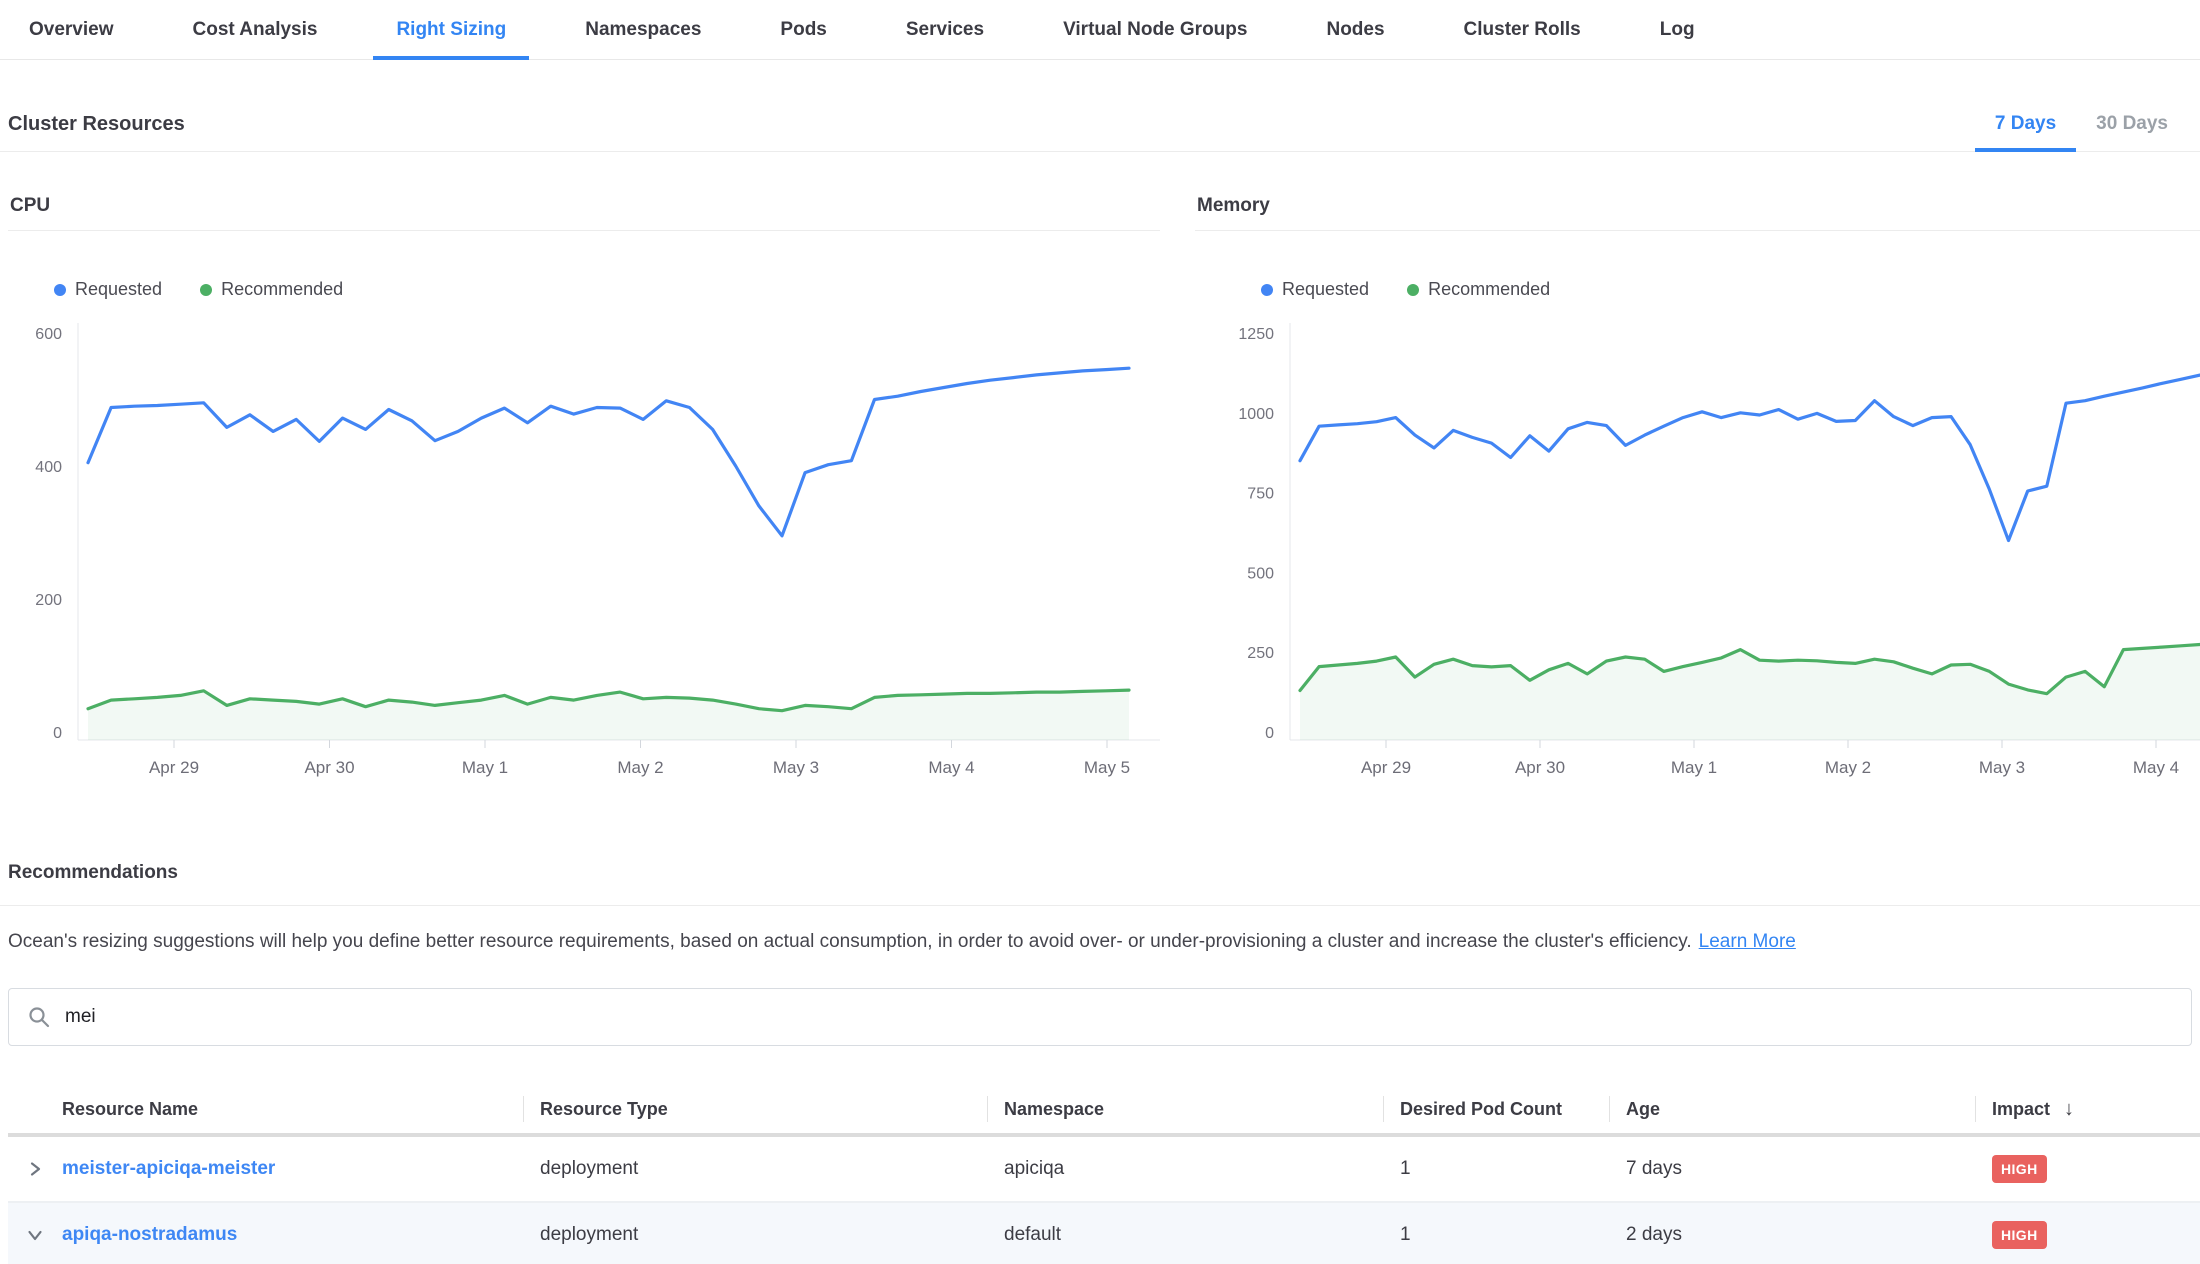  What do you see at coordinates (2025, 132) in the screenshot?
I see `range-tab-7-days: 7 Days` at bounding box center [2025, 132].